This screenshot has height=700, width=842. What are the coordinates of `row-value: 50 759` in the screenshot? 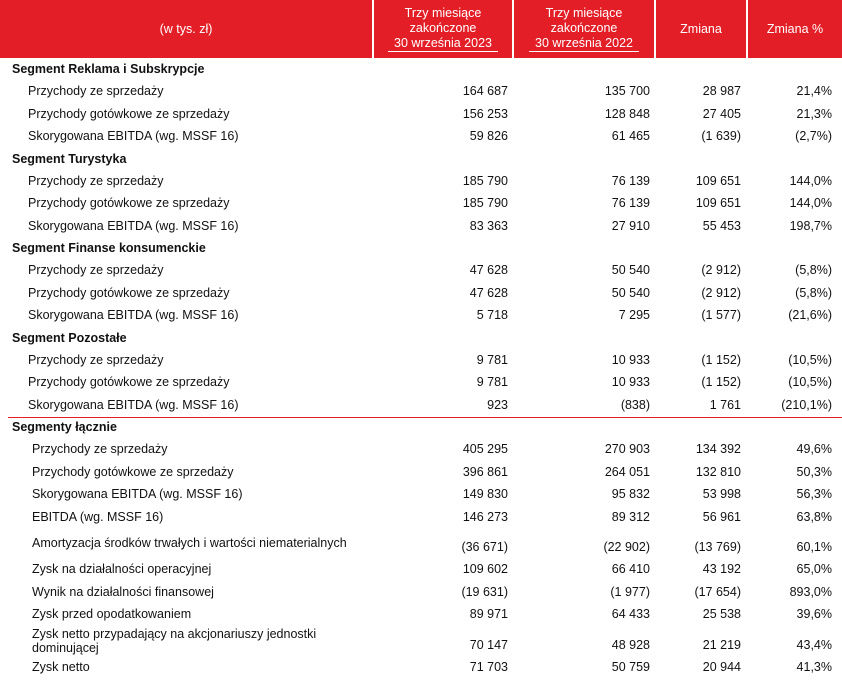 It's located at (630, 666).